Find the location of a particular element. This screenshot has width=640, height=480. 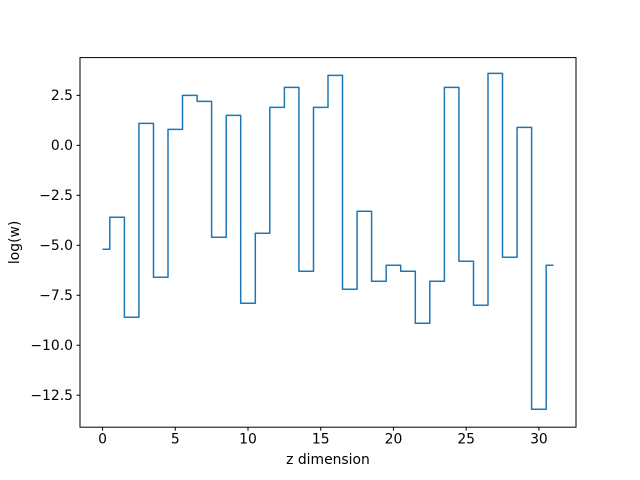

x-tick-label: 15 is located at coordinates (321, 440).